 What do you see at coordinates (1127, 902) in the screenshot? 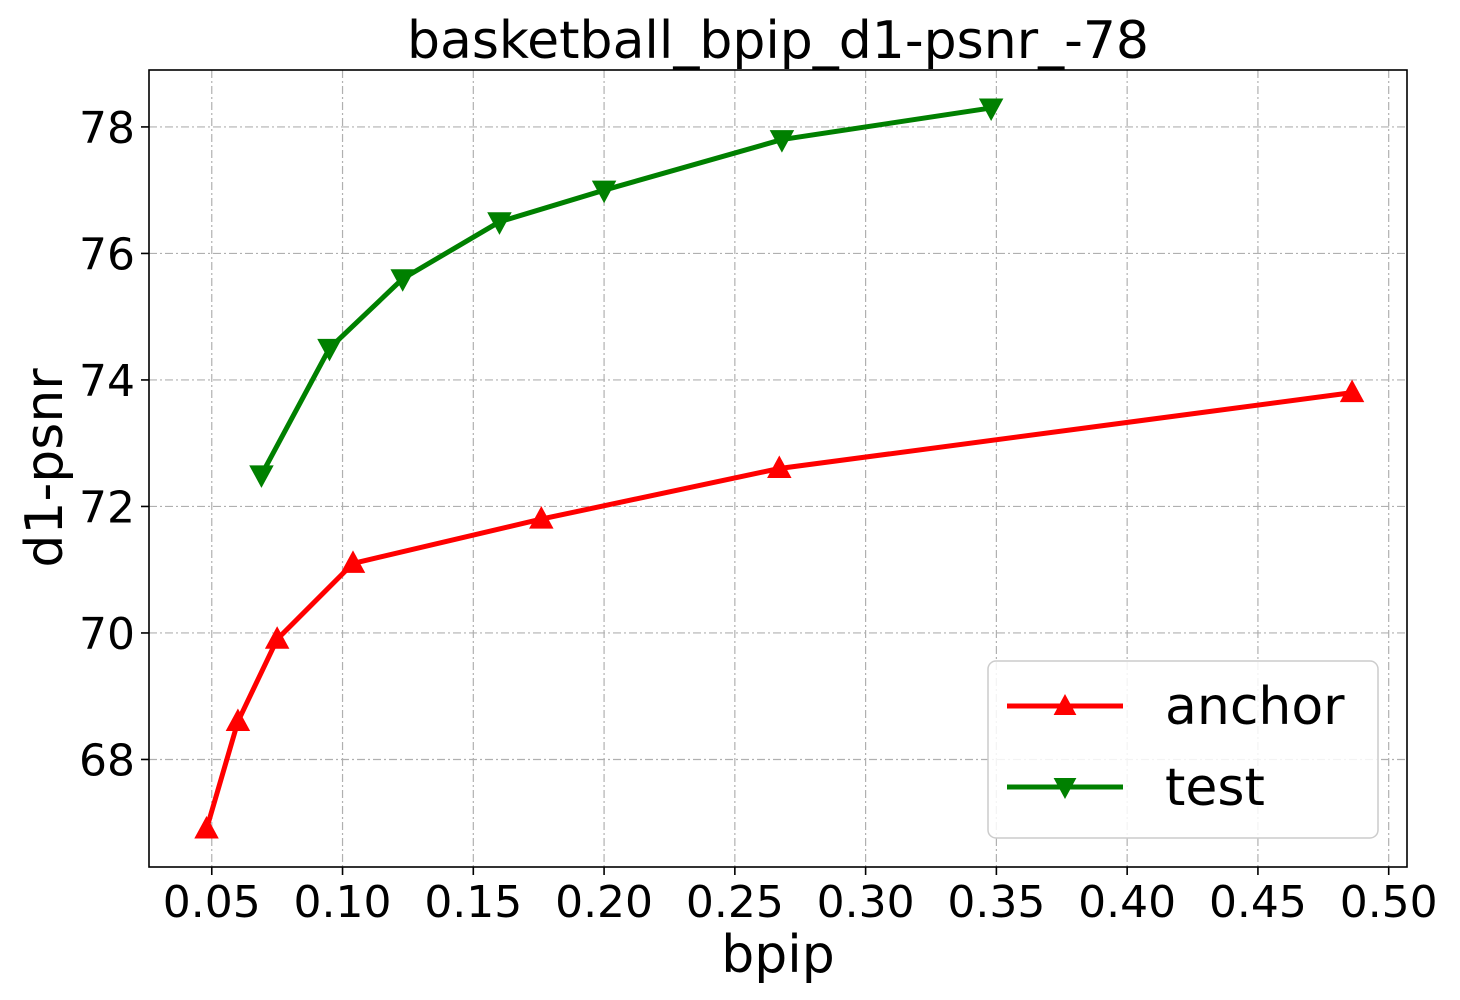
I see `x-tick-label: 0.40` at bounding box center [1127, 902].